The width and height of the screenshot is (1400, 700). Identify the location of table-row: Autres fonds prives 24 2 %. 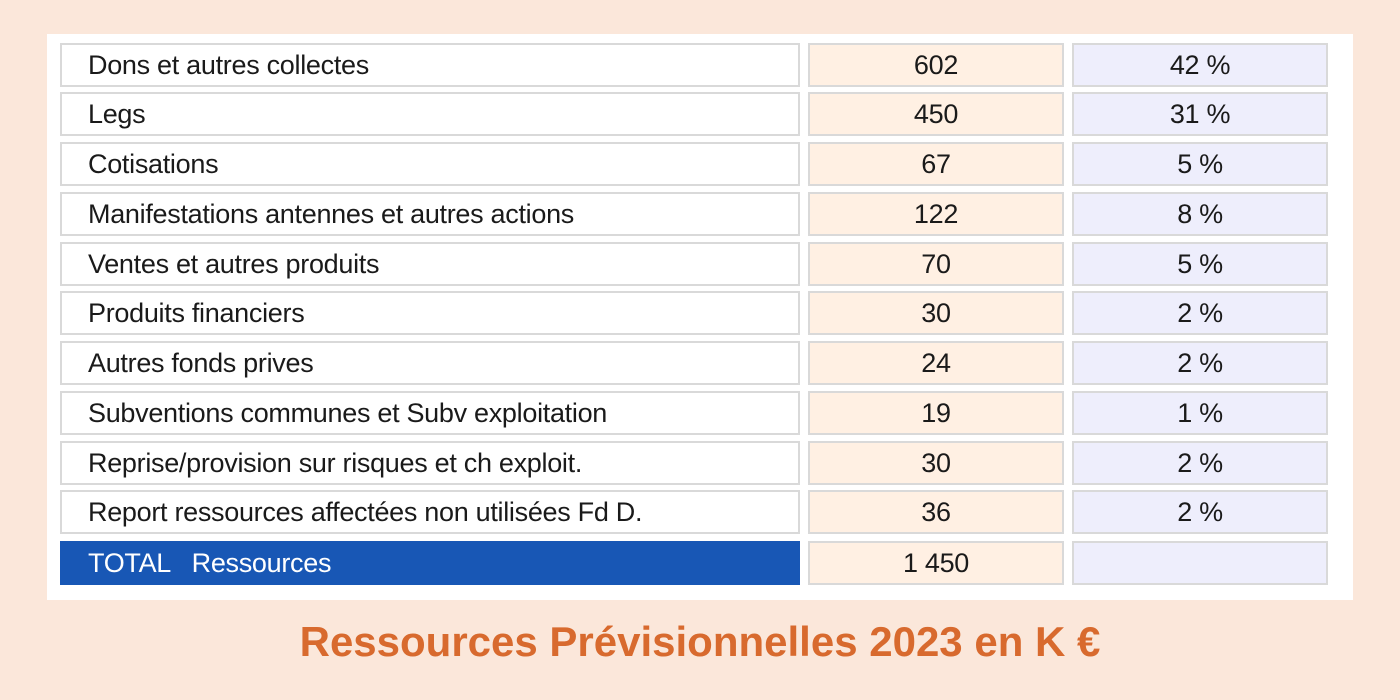
(695, 363).